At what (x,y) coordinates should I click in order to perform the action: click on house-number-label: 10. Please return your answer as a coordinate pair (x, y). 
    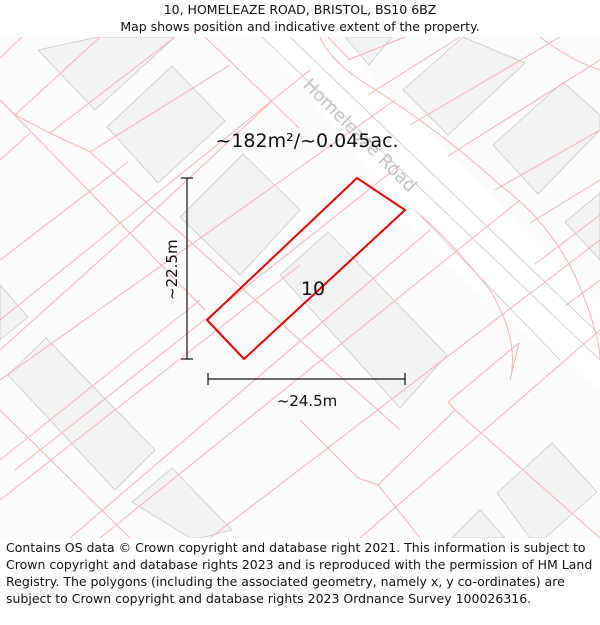
    Looking at the image, I should click on (313, 289).